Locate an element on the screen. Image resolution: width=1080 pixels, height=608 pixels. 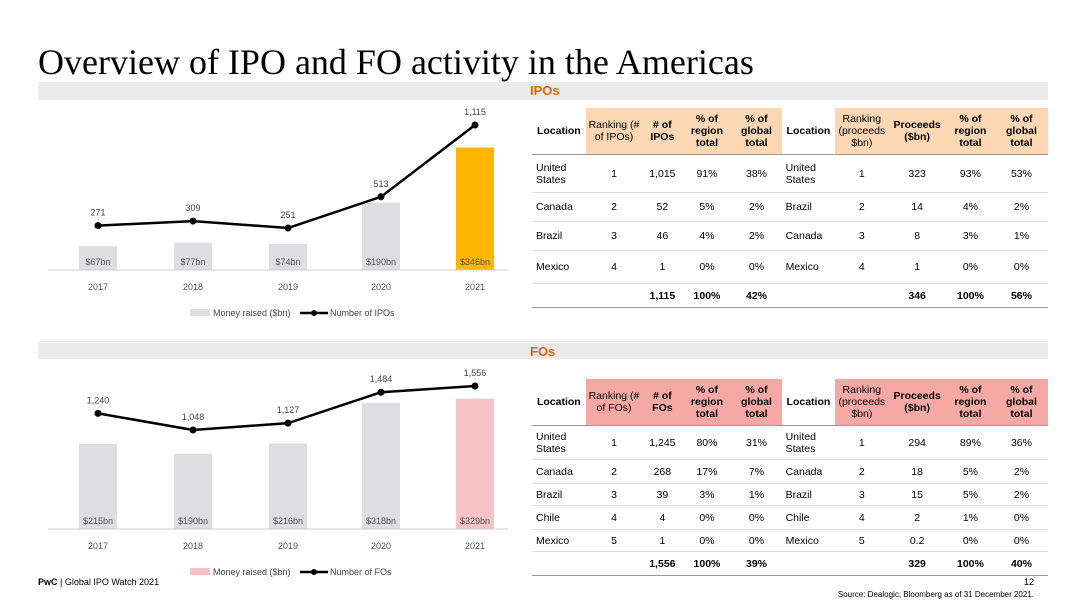
fo-section-band is located at coordinates (543, 350).